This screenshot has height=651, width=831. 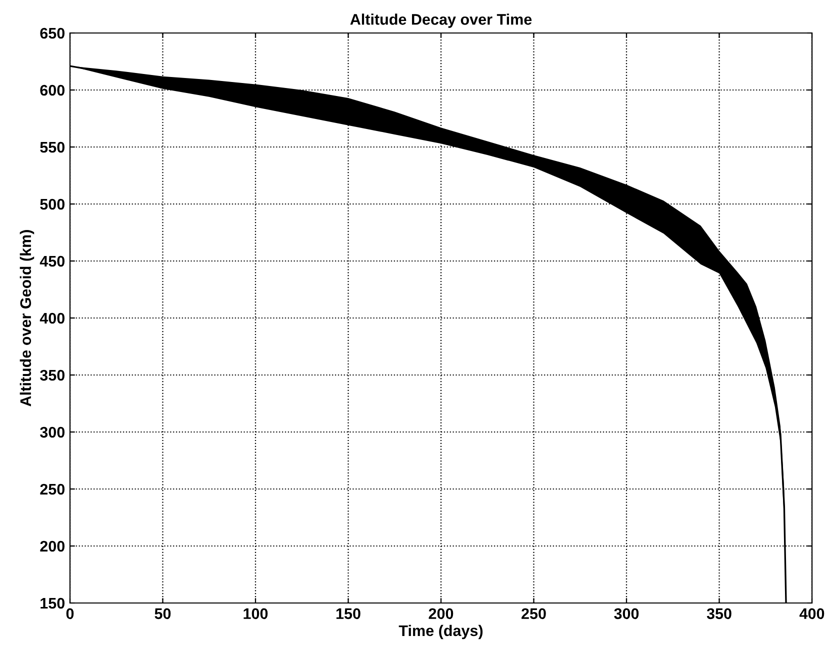 I want to click on y-tick-label: 600, so click(x=52, y=90).